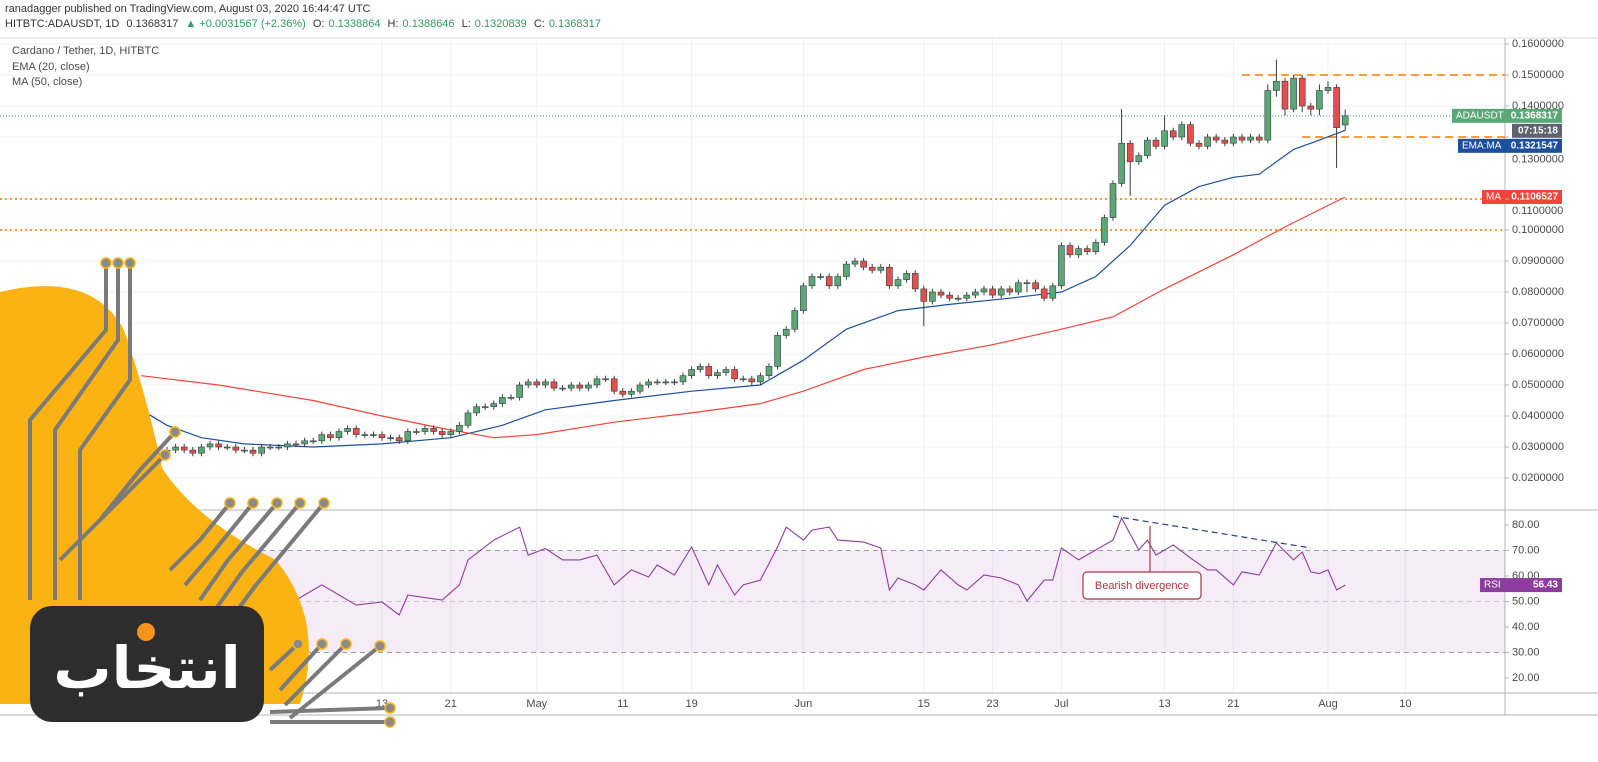 This screenshot has width=1598, height=762. What do you see at coordinates (85, 51) in the screenshot?
I see `chart-title: Cardano / Tether, 1D, HITBTC` at bounding box center [85, 51].